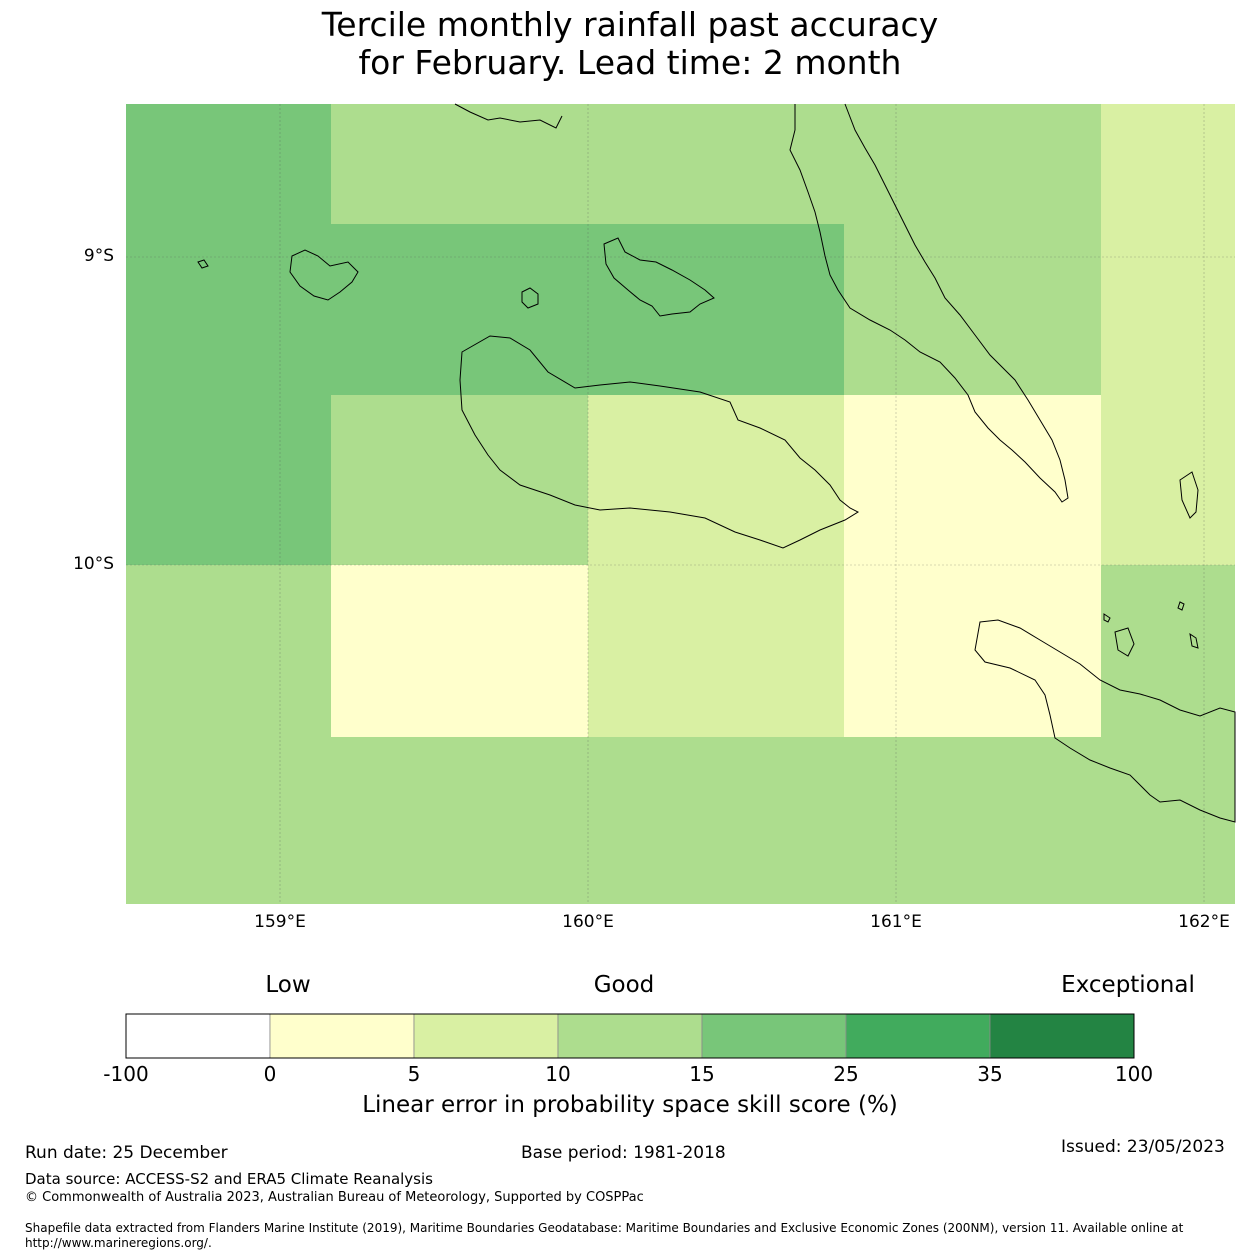  What do you see at coordinates (630, 24) in the screenshot?
I see `map-title-line1: Tercile monthly rainfall past accuracy` at bounding box center [630, 24].